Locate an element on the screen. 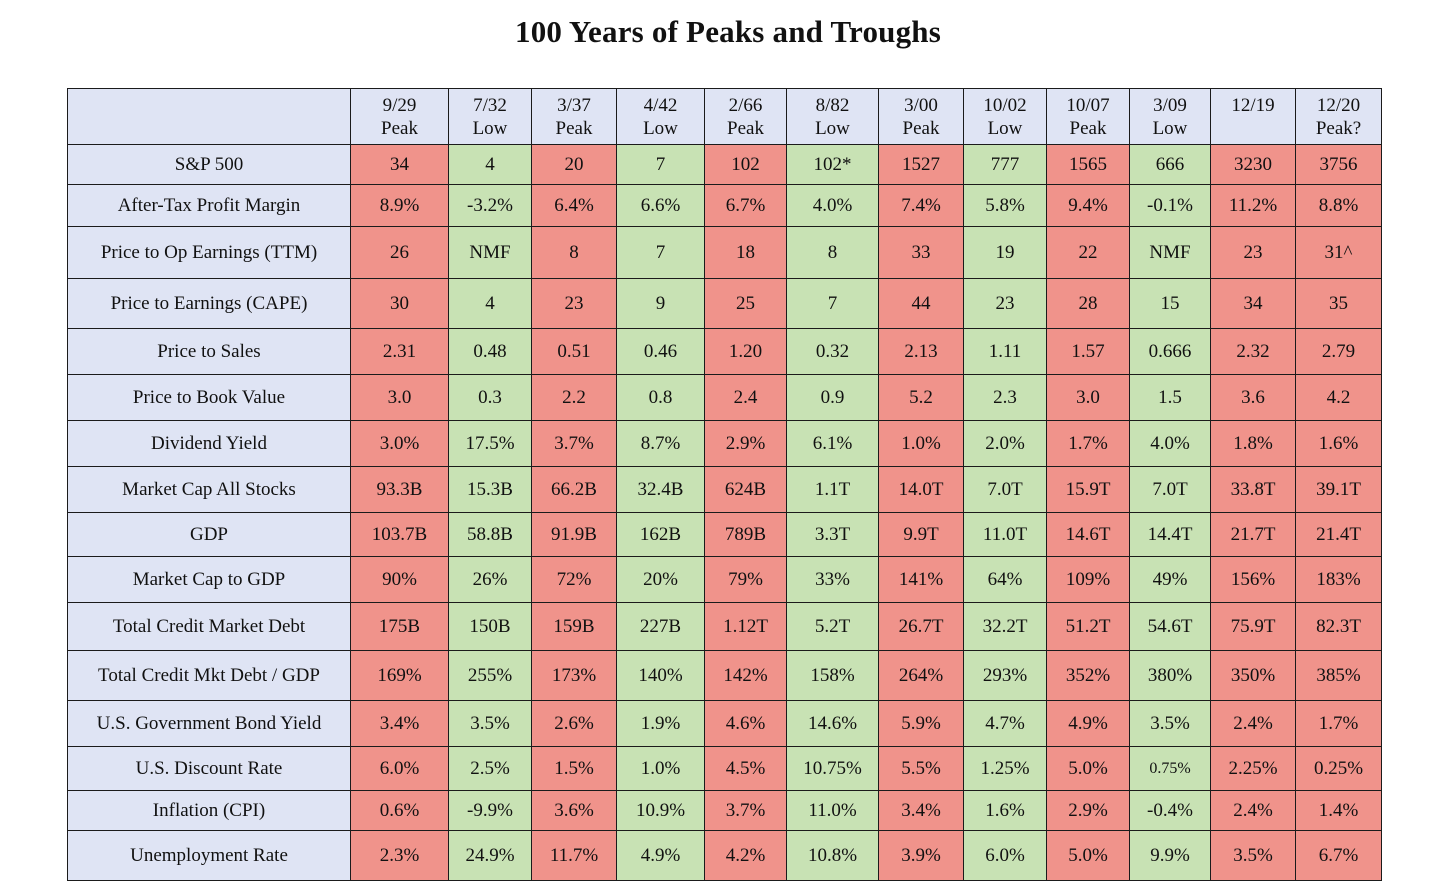 Image resolution: width=1456 pixels, height=886 pixels. value-cell: 102 is located at coordinates (745, 164).